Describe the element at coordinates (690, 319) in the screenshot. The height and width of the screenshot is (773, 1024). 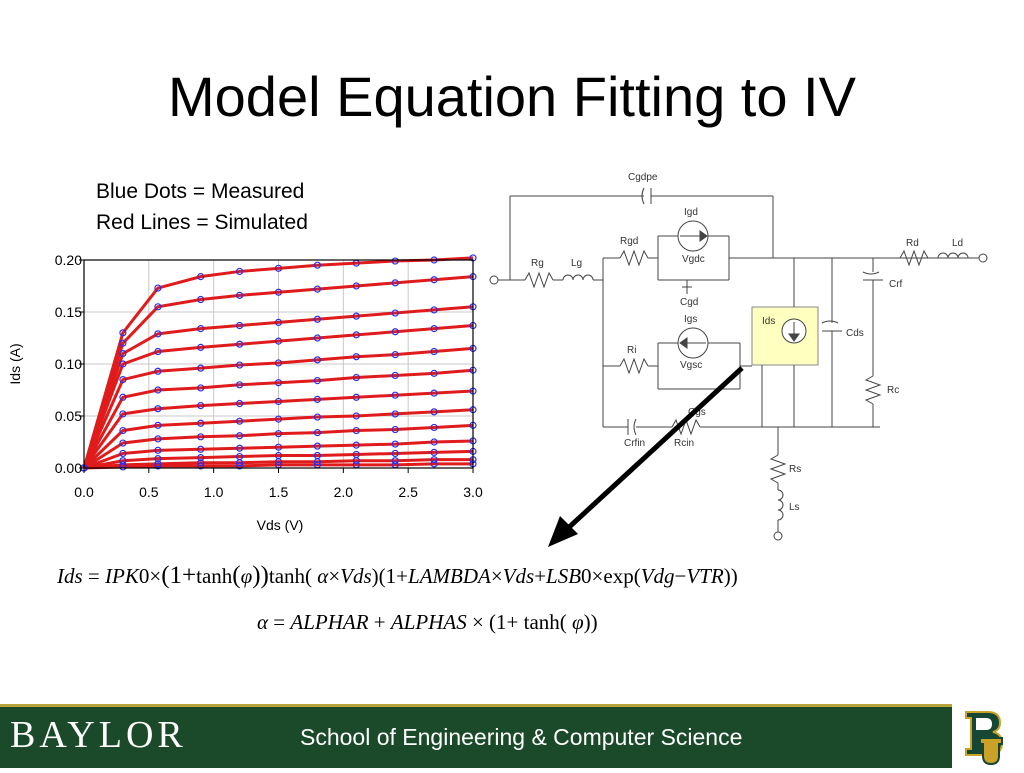
I see `label-igs: Igs` at that location.